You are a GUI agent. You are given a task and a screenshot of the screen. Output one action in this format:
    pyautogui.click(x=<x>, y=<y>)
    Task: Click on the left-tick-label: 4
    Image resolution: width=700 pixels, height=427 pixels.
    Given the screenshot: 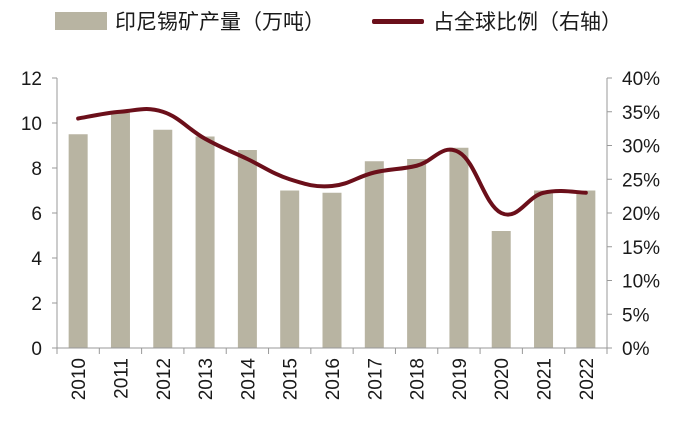 What is the action you would take?
    pyautogui.click(x=36, y=259)
    